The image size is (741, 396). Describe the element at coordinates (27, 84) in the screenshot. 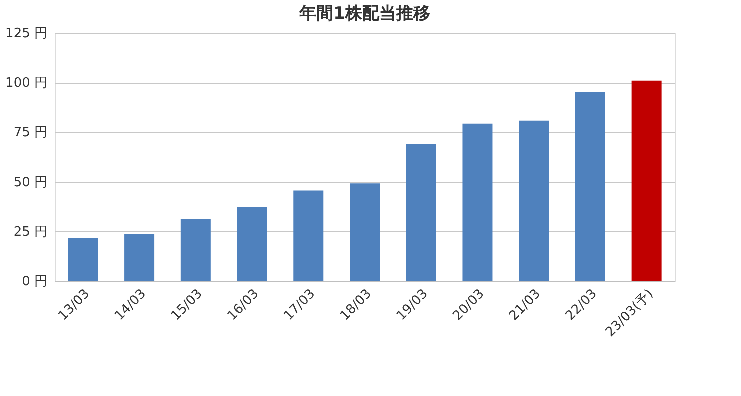

I see `y-tick-label: 100 円` at that location.